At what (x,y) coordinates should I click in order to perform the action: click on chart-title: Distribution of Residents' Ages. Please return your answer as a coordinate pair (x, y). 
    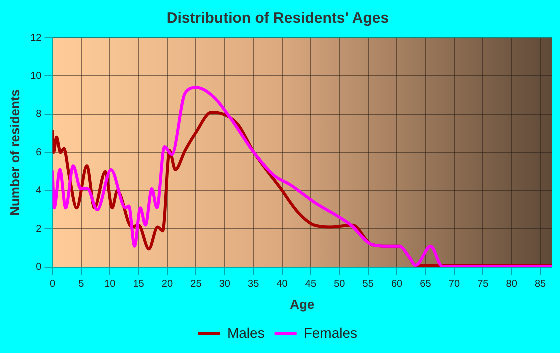
    Looking at the image, I should click on (278, 19).